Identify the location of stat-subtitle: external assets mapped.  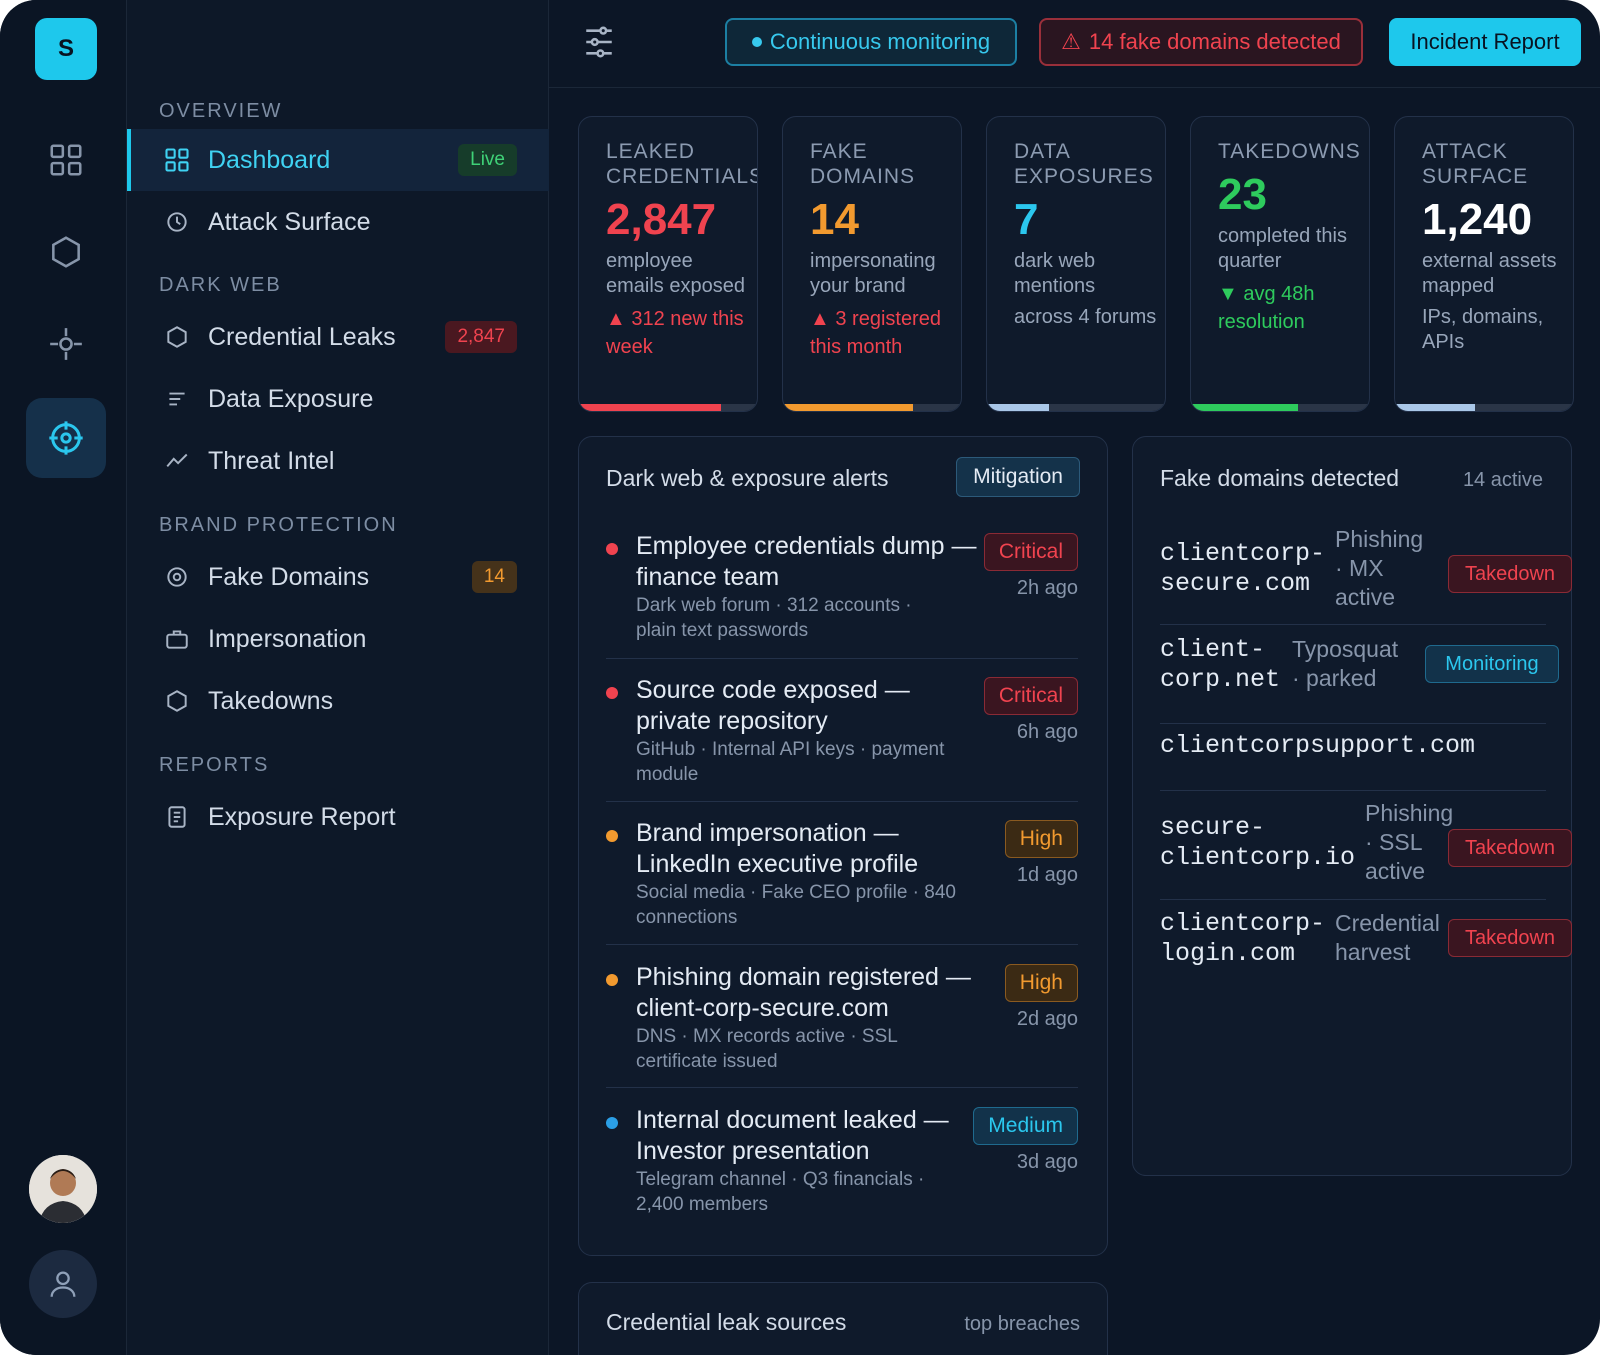
(1489, 273).